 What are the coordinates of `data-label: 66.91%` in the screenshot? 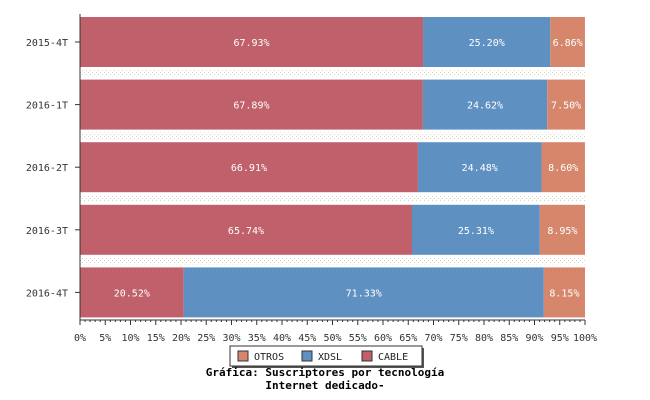 It's located at (249, 168).